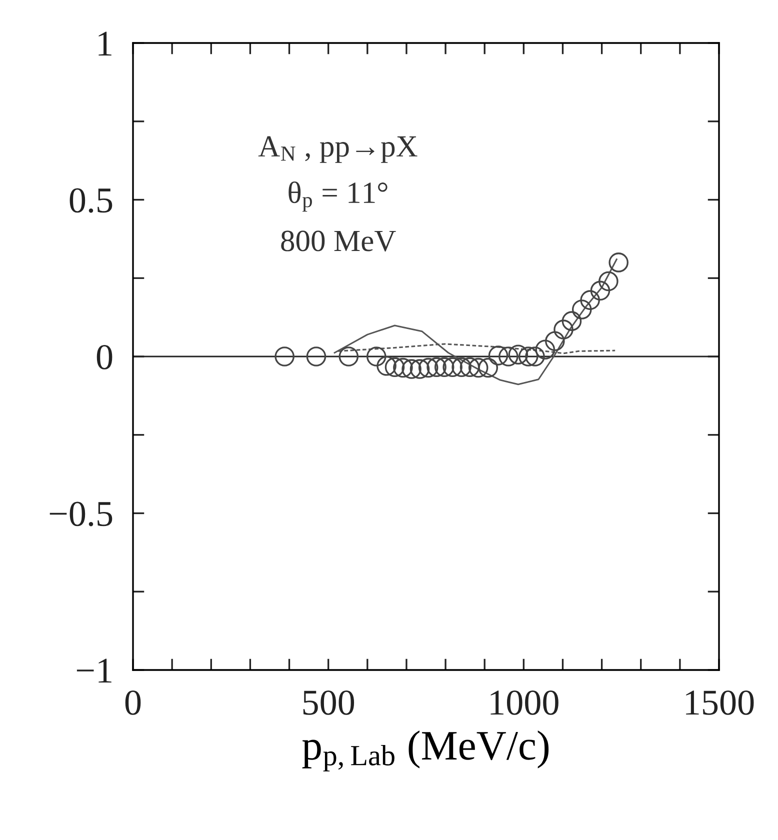 The height and width of the screenshot is (840, 778). I want to click on y-tick-label: −0.5, so click(81, 514).